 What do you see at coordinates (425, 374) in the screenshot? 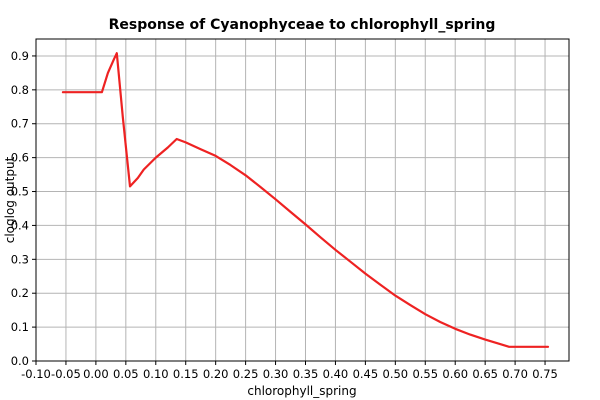
I see `x-tick-label: 0.55` at bounding box center [425, 374].